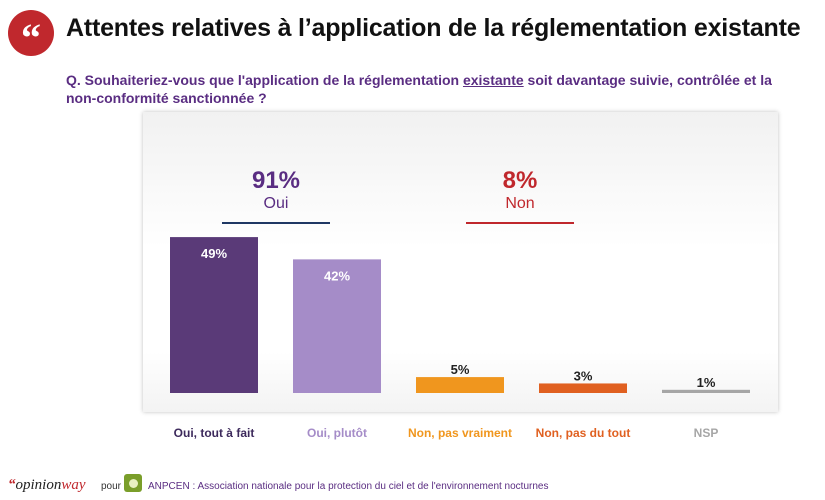 This screenshot has width=825, height=500. I want to click on category-label-1: Oui, plutôt, so click(337, 433).